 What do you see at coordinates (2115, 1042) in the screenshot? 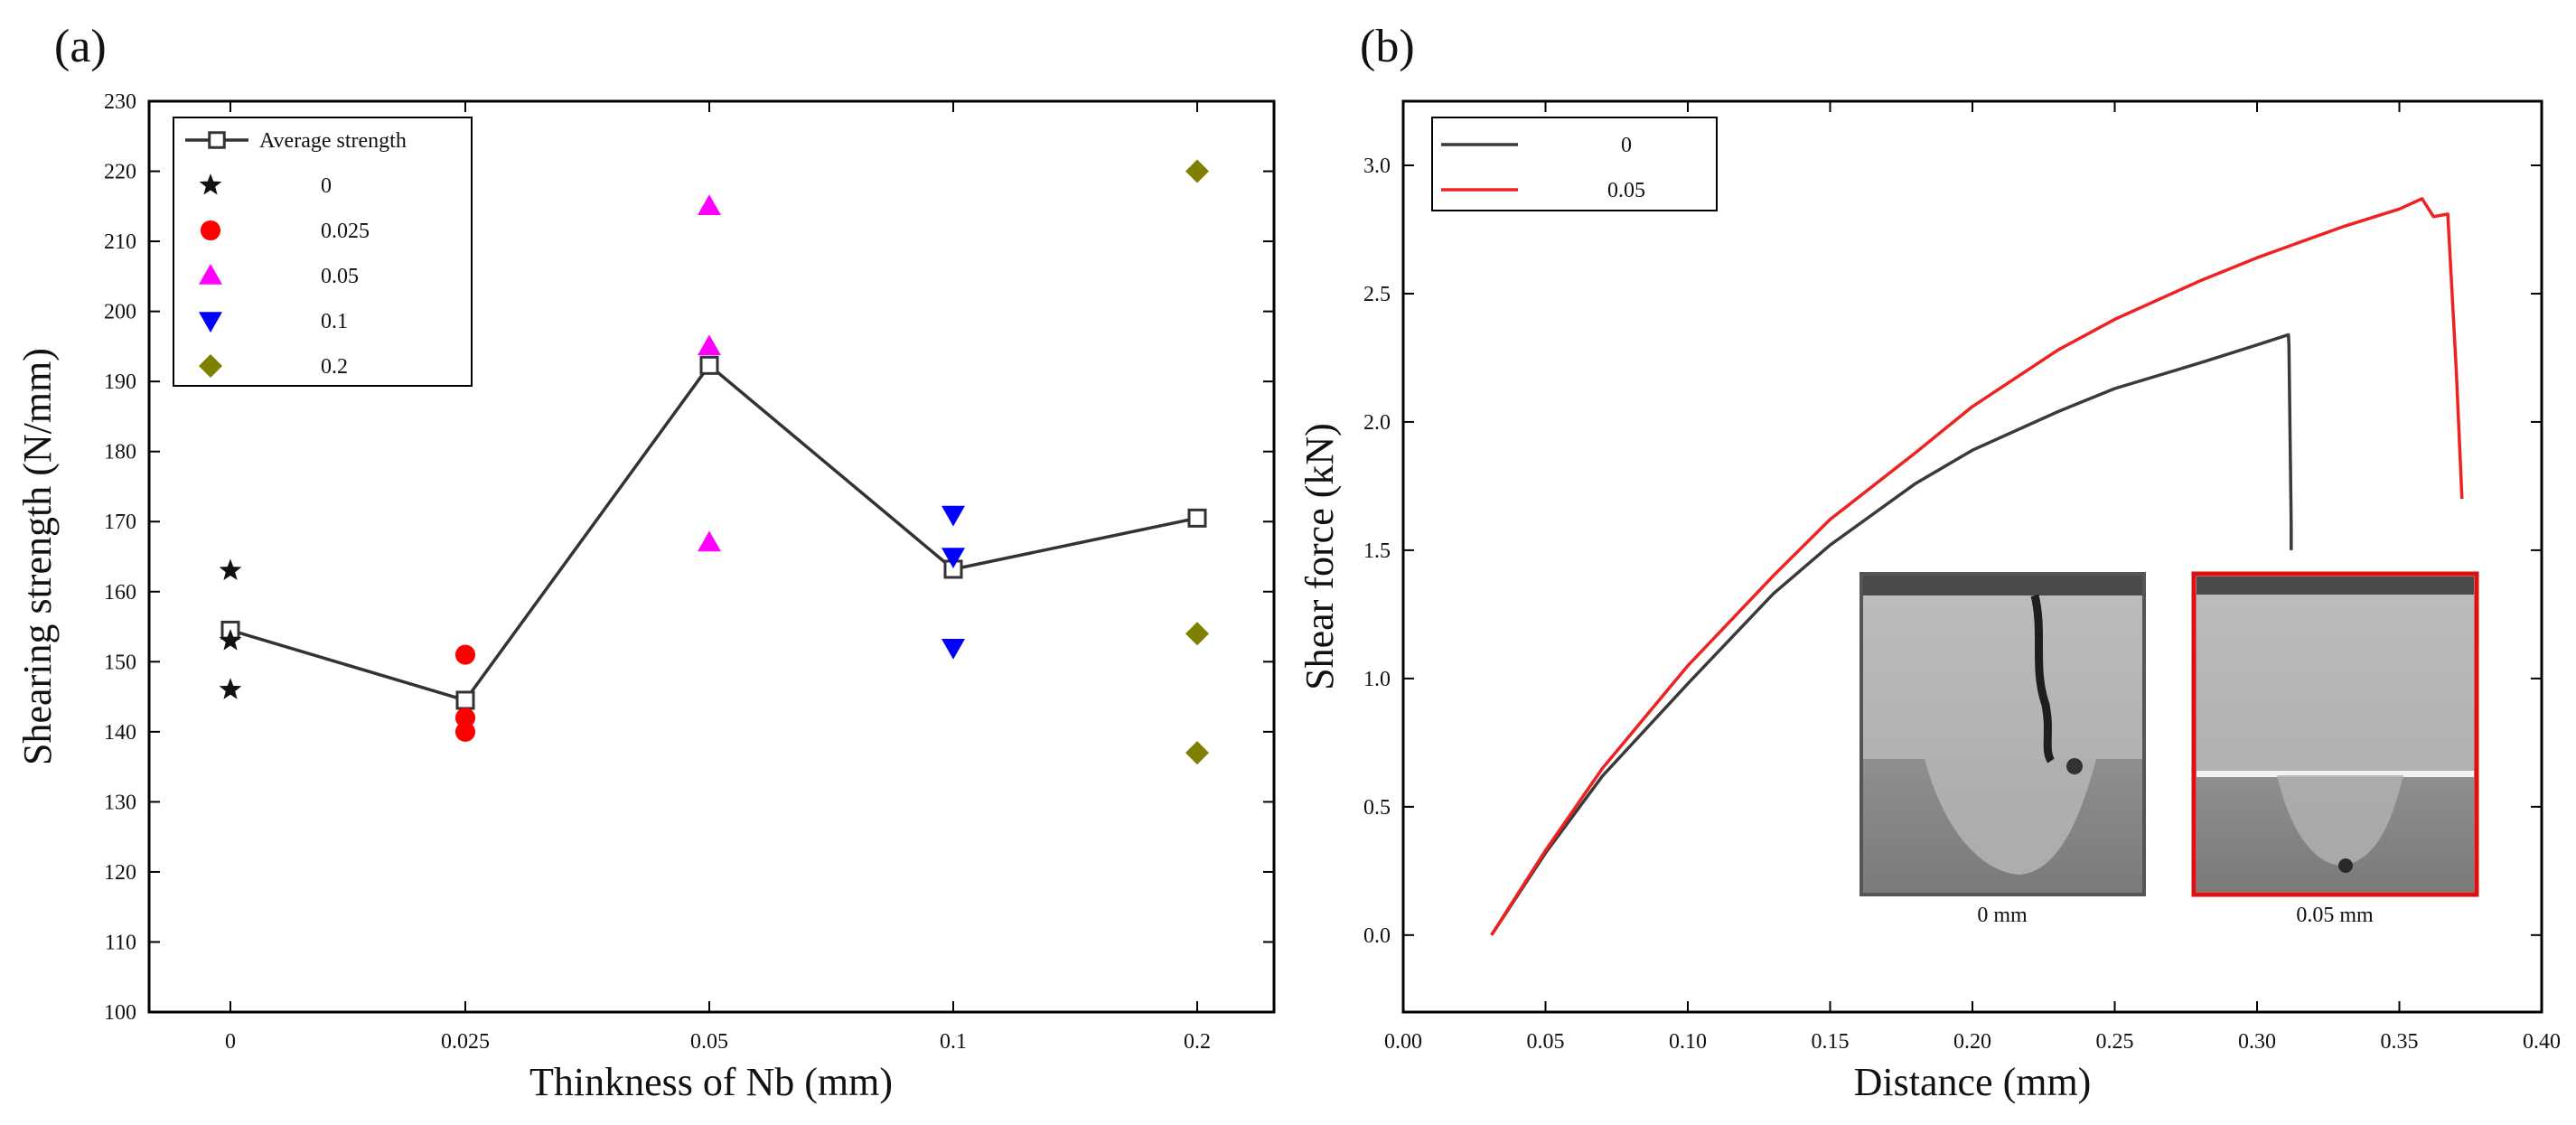
I see `panel-b-x-tick-label: 0.25` at bounding box center [2115, 1042].